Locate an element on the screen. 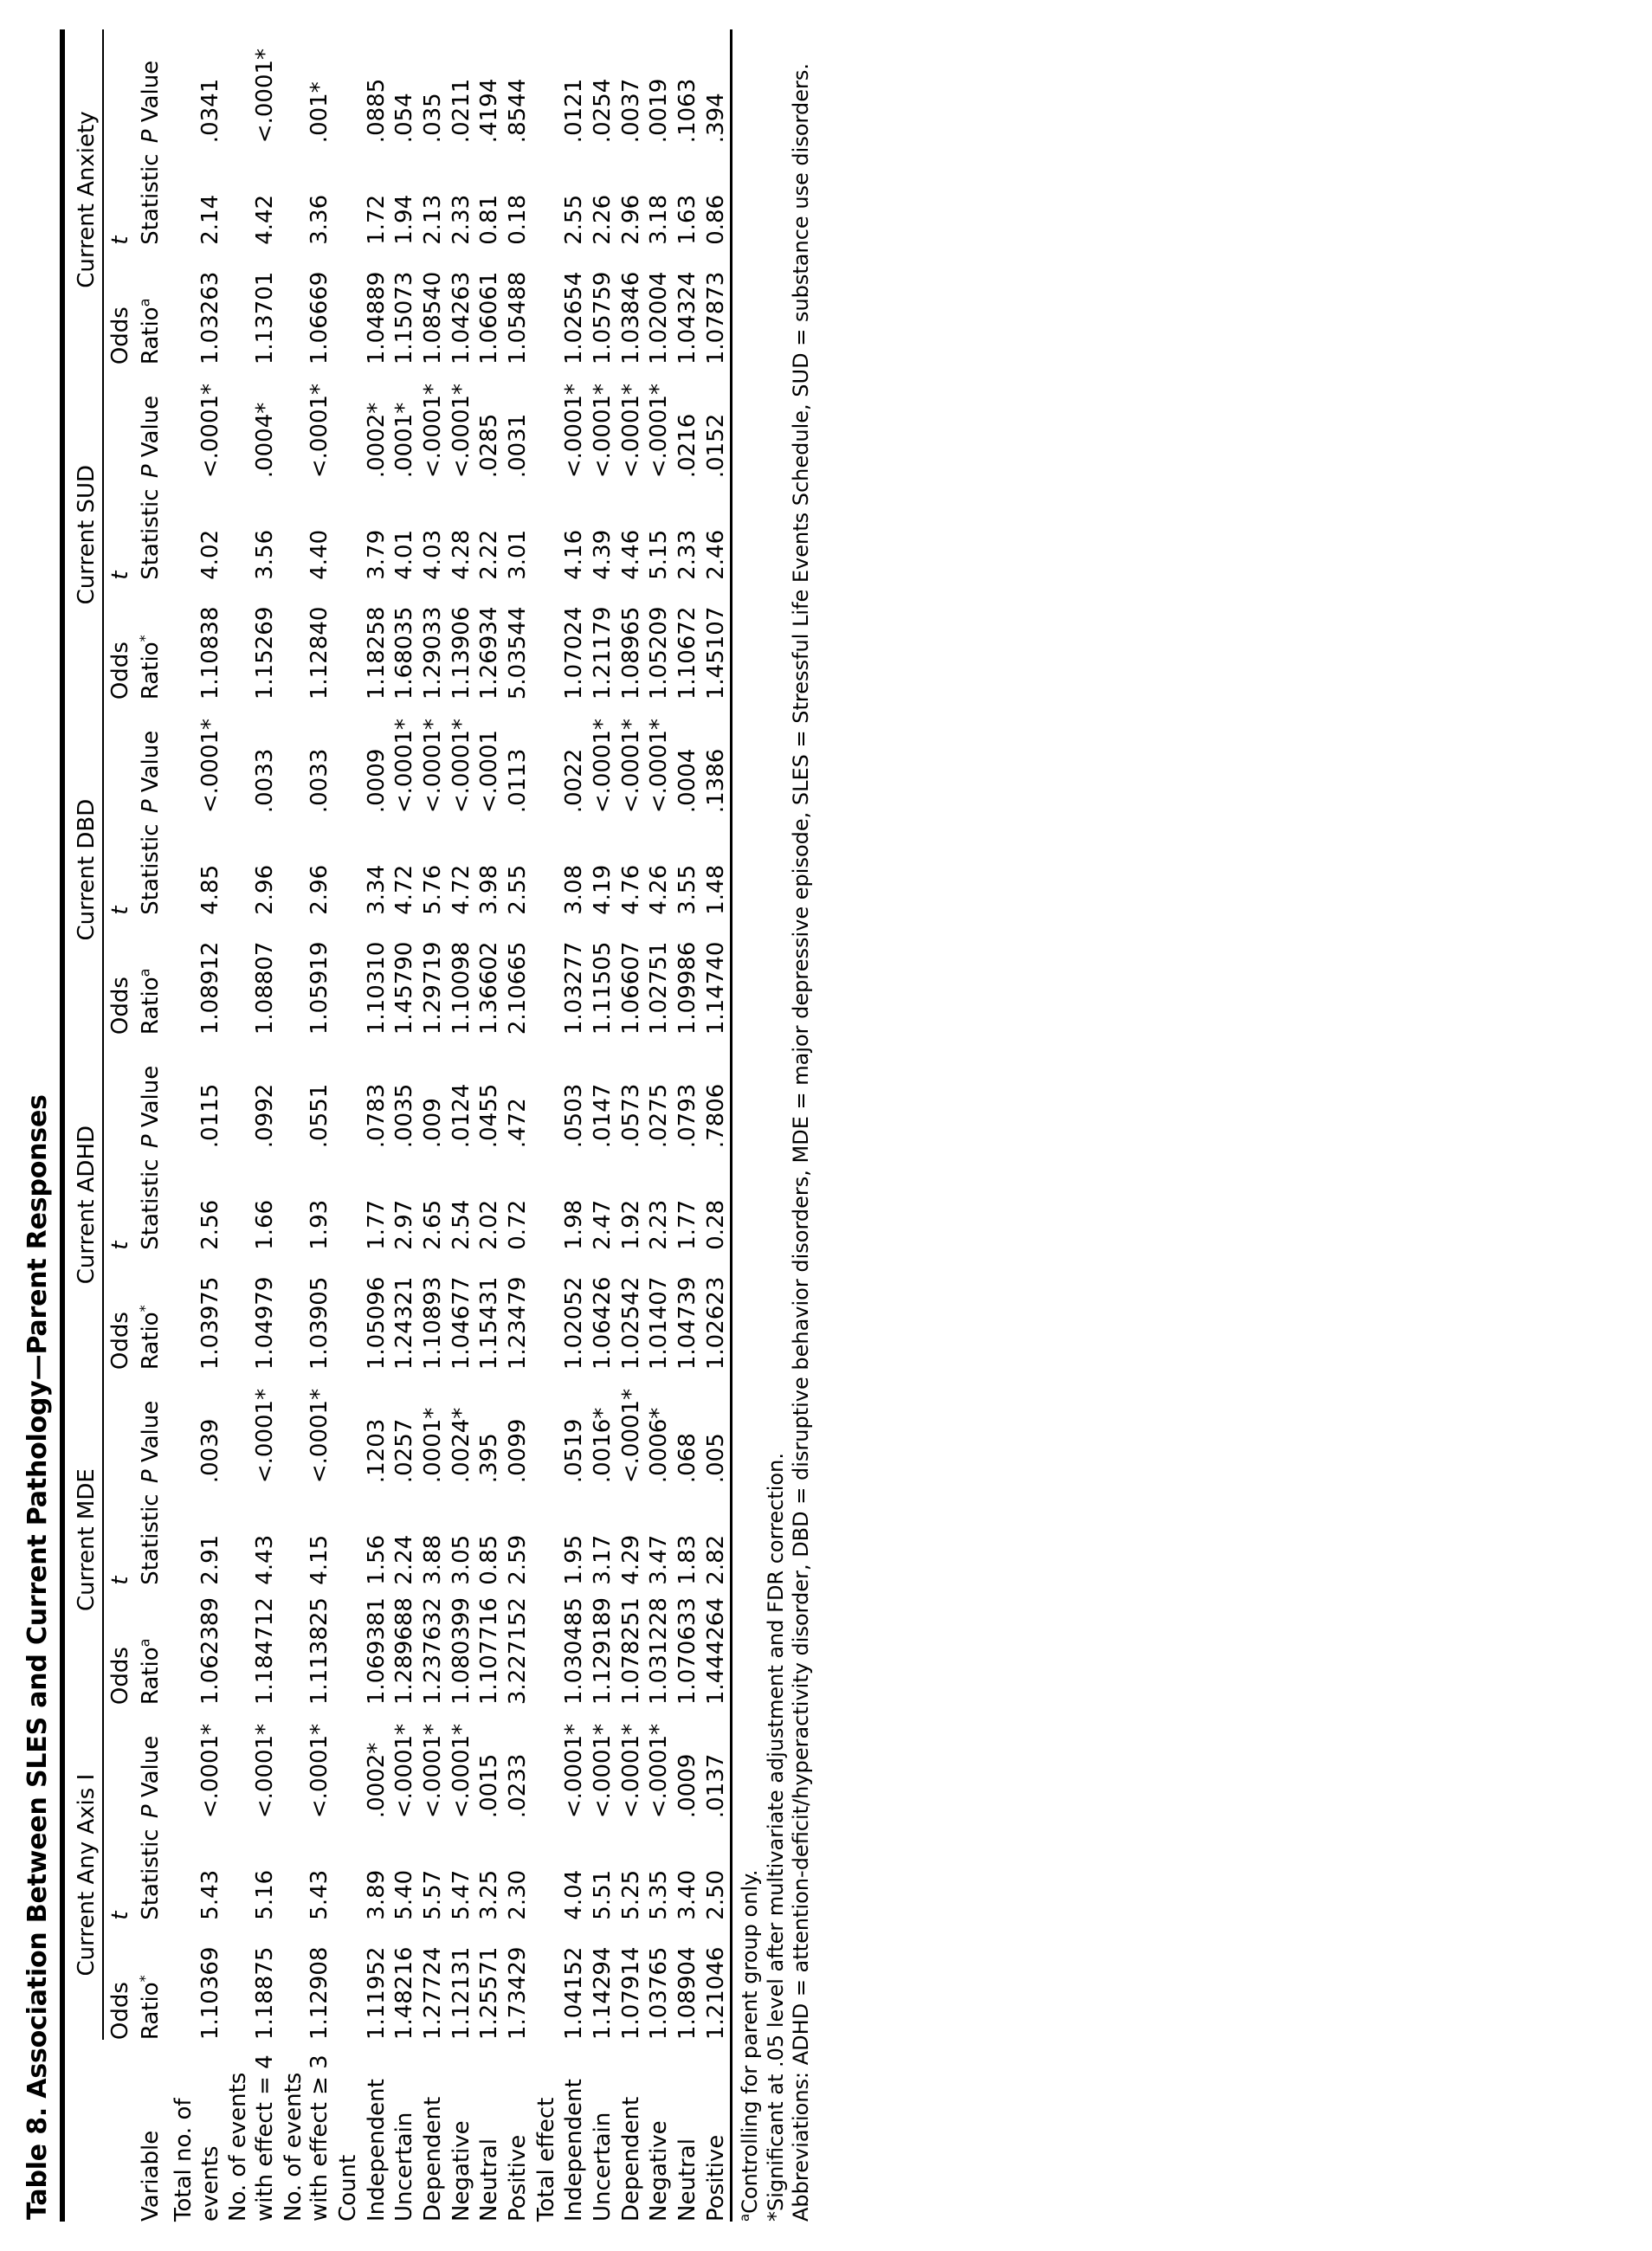 The image size is (1652, 2251). cell-p-value: .0793 is located at coordinates (687, 1116).